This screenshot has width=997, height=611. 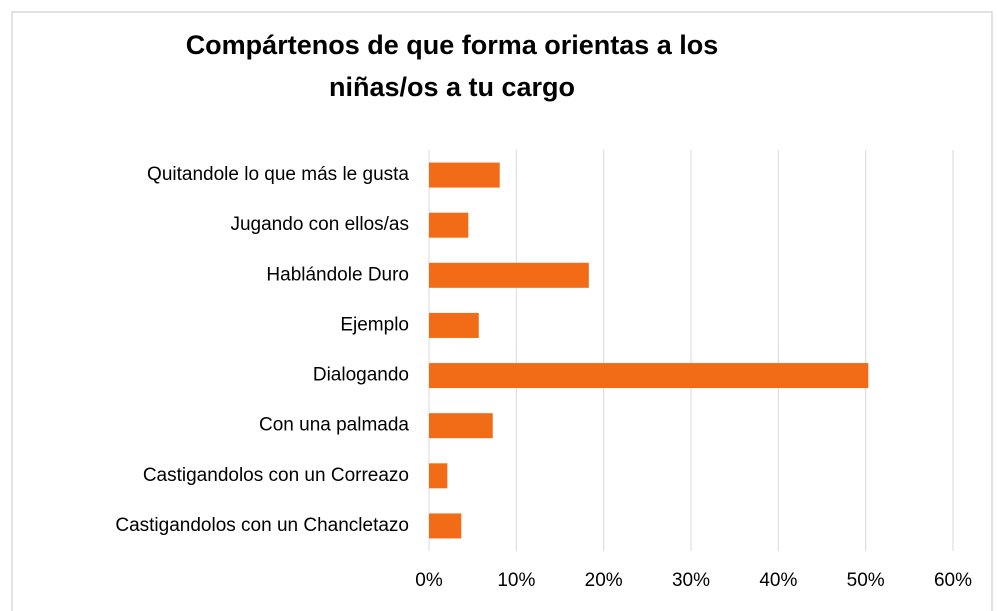 I want to click on y-tick-label: Ejemplo, so click(x=374, y=324).